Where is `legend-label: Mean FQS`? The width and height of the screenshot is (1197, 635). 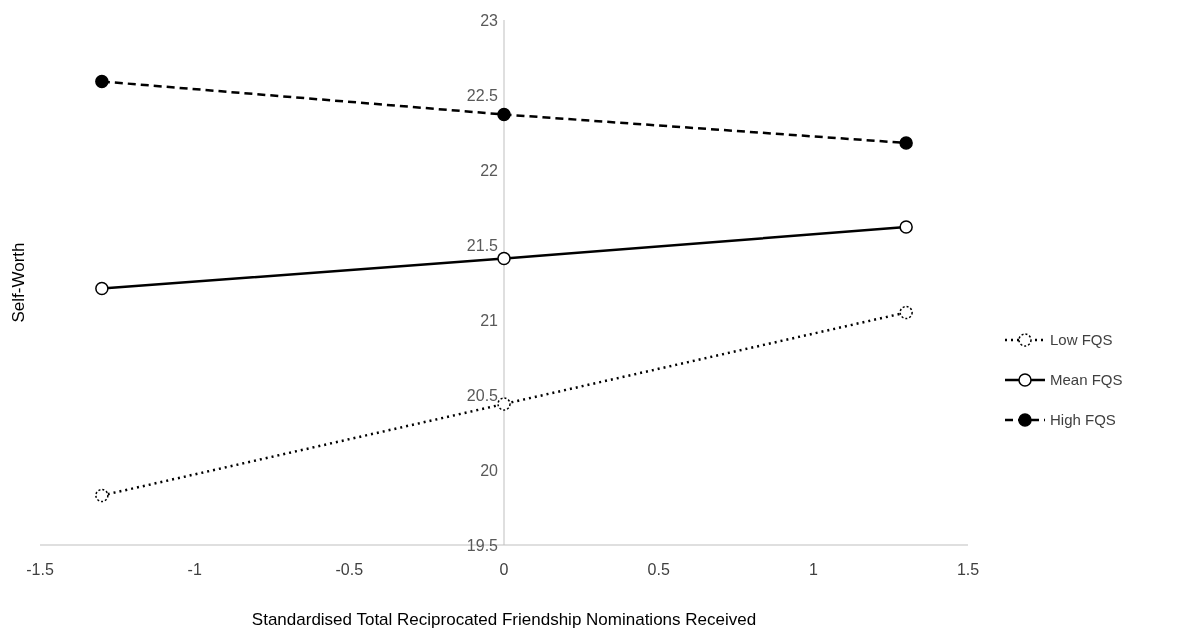
legend-label: Mean FQS is located at coordinates (1086, 379).